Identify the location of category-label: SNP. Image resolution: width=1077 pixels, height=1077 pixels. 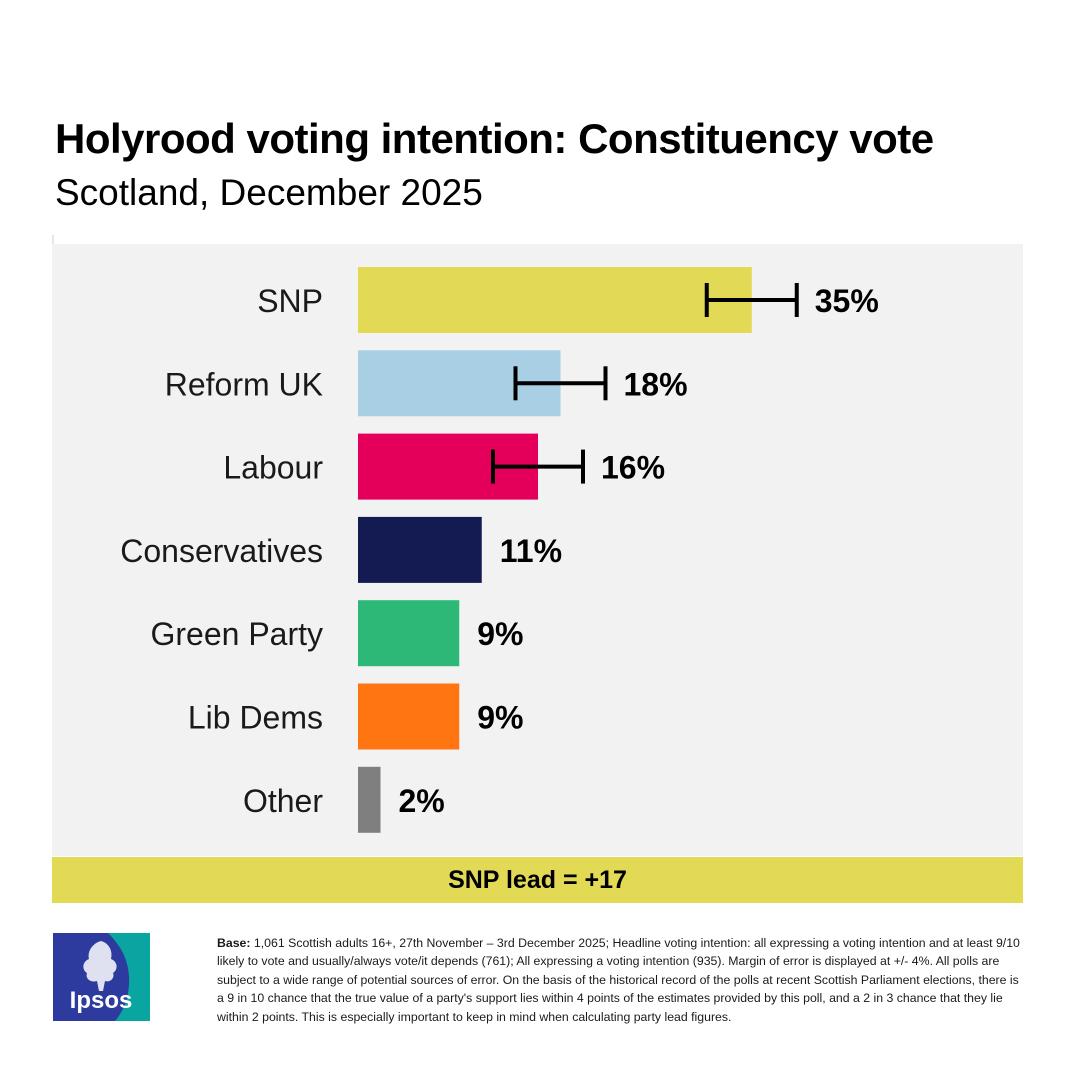
(290, 301).